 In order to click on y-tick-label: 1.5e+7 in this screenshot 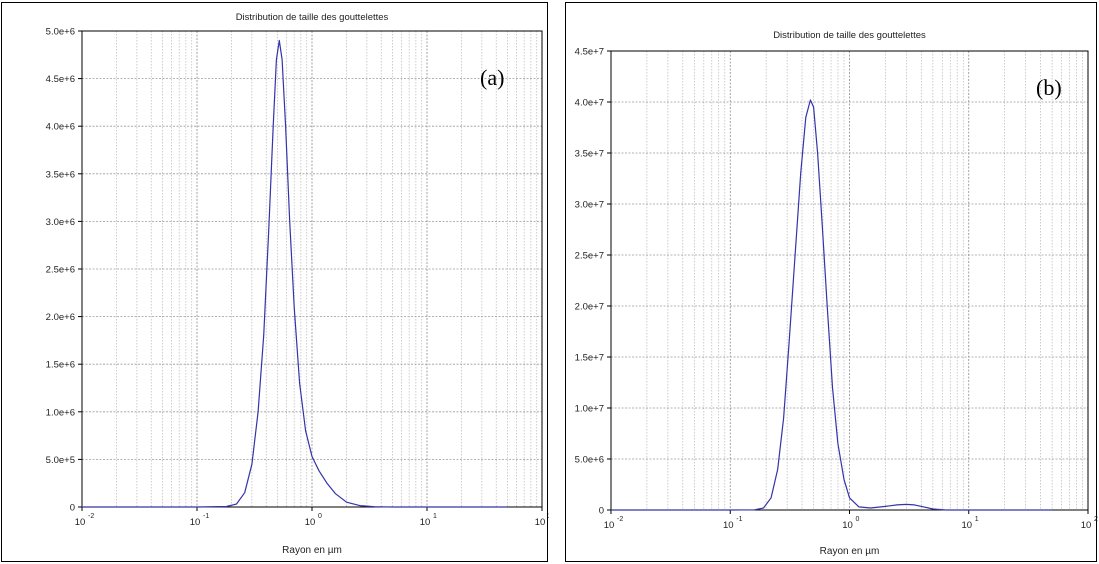, I will do `click(589, 358)`.